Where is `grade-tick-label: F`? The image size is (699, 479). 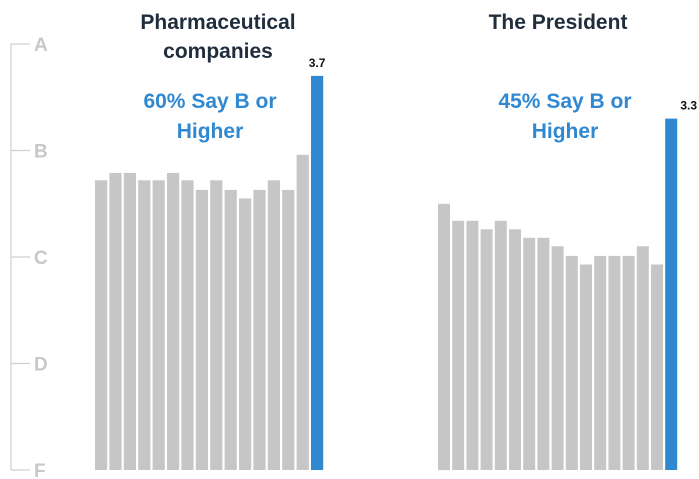 grade-tick-label: F is located at coordinates (40, 470).